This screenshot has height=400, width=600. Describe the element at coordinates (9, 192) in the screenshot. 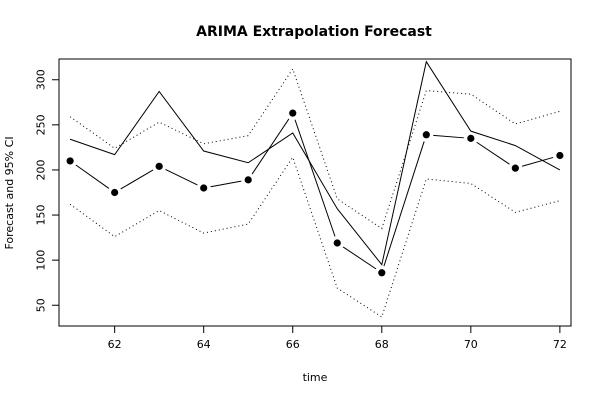

I see `y-axis-label: Forecast and 95% CI` at that location.